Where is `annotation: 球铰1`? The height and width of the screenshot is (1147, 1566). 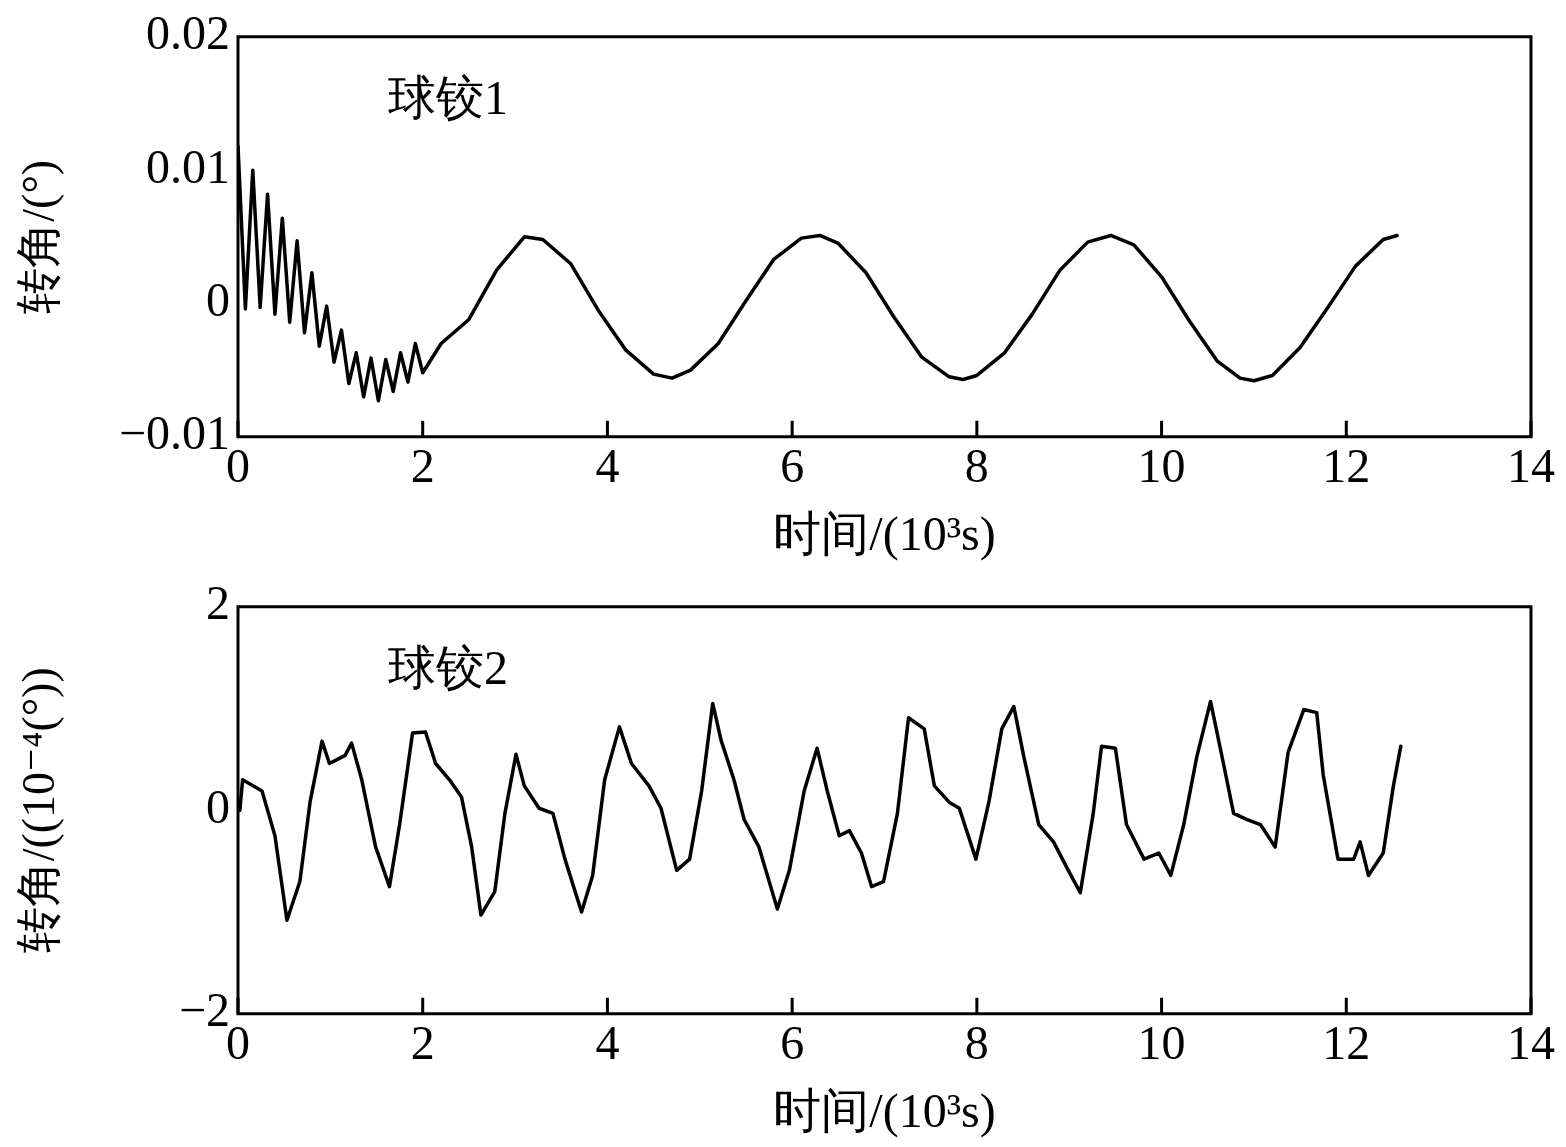
annotation: 球铰1 is located at coordinates (448, 98).